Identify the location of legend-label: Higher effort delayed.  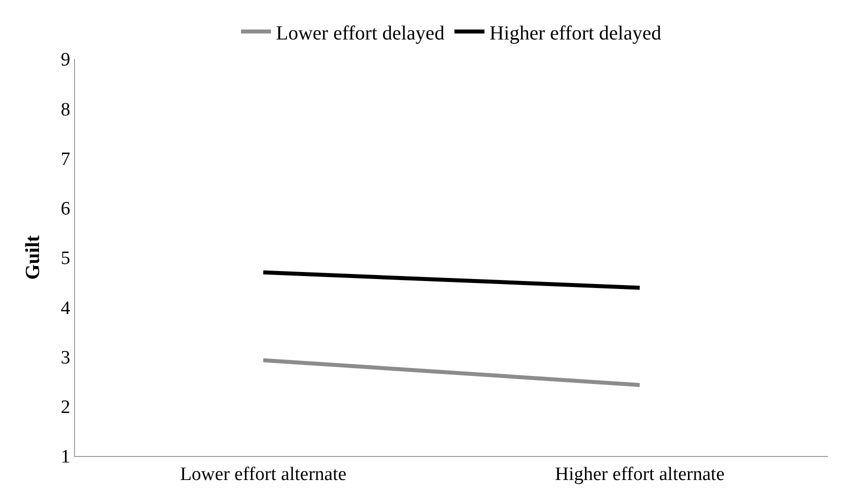
(575, 33).